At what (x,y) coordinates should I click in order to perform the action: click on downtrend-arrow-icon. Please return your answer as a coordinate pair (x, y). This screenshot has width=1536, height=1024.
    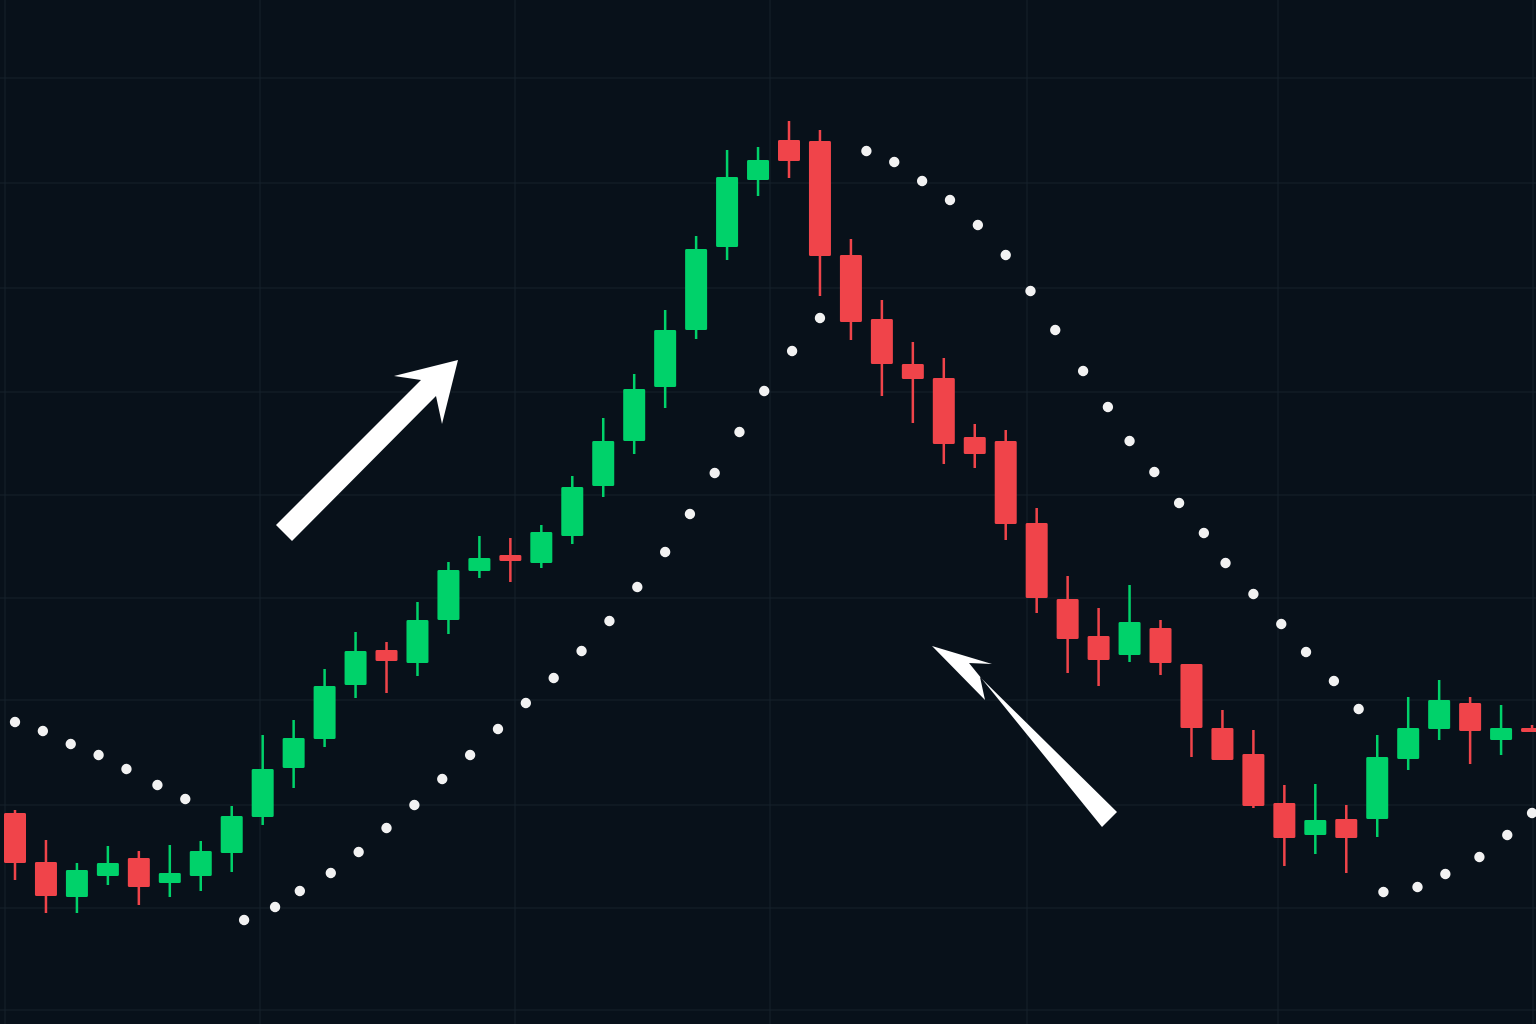
    Looking at the image, I should click on (1024, 736).